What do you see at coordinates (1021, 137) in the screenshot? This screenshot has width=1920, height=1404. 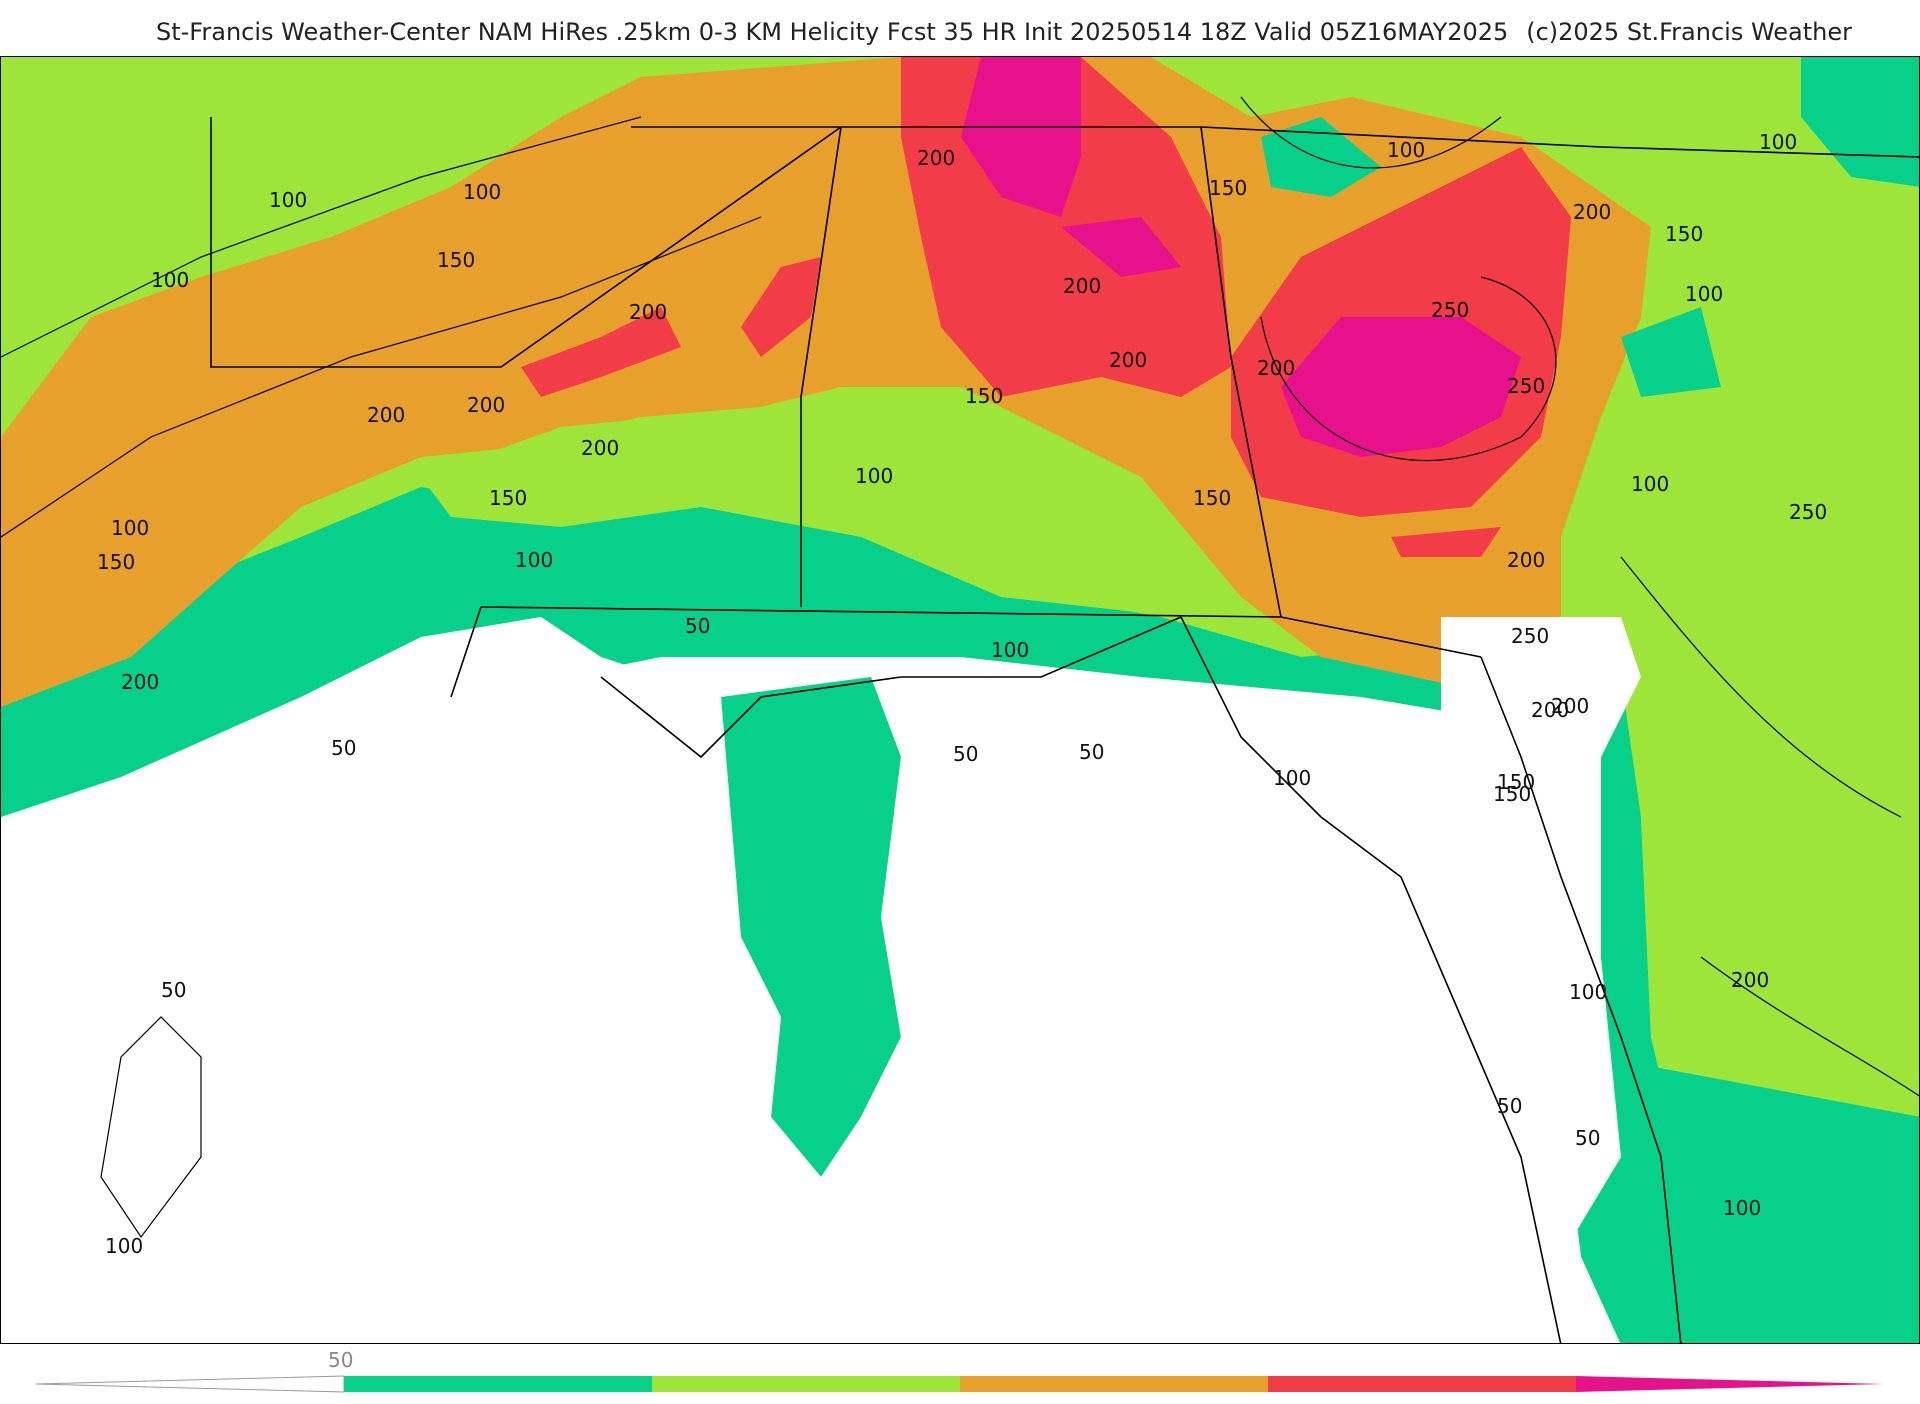 I see `field-250-north` at bounding box center [1021, 137].